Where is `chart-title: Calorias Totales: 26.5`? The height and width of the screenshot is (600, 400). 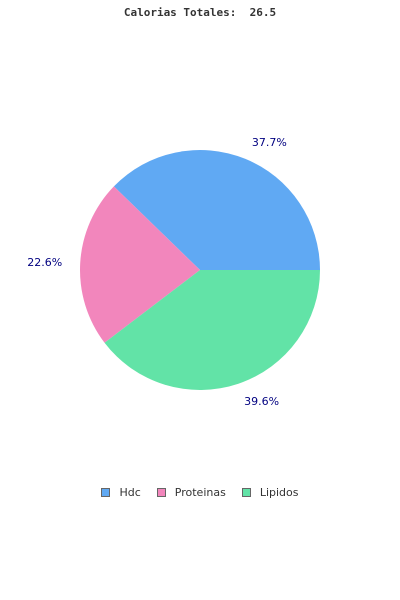
chart-title: Calorias Totales: 26.5 is located at coordinates (200, 12).